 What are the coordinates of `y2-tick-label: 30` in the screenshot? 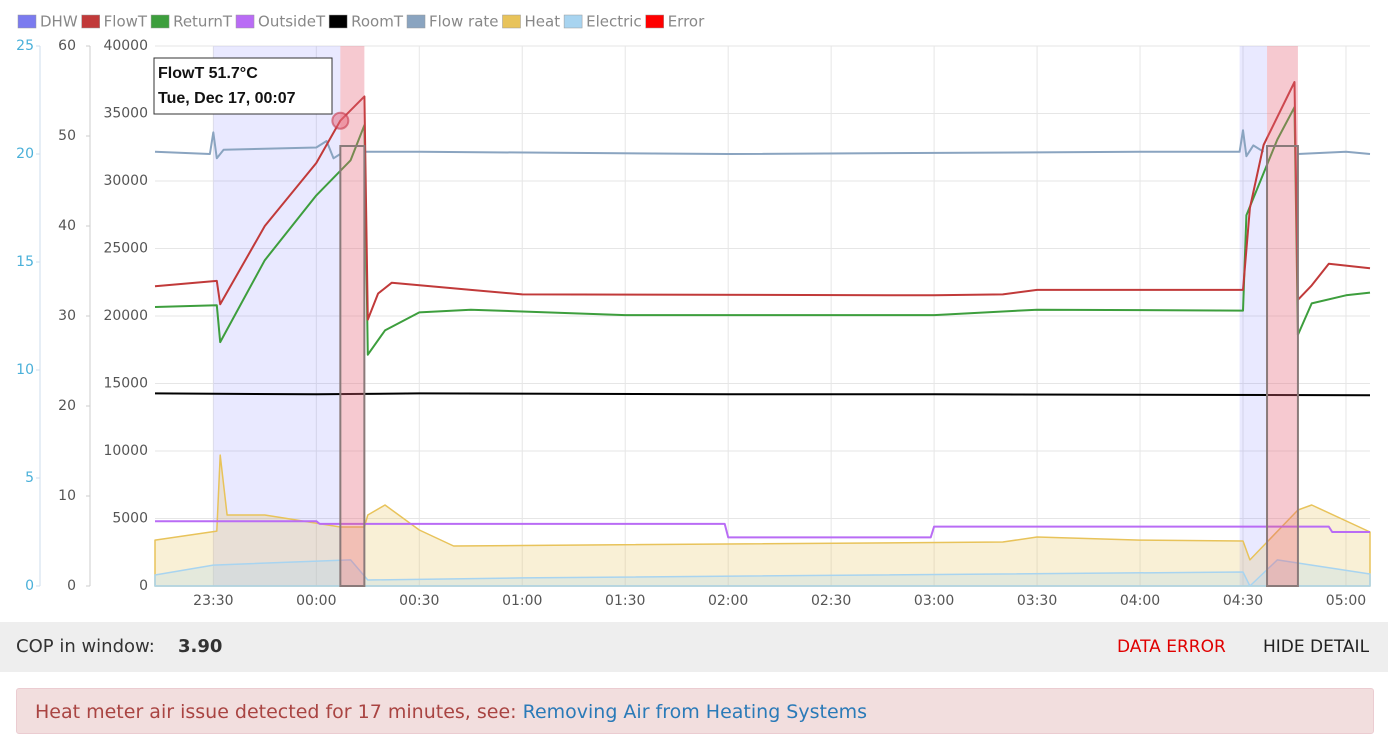 It's located at (67, 316).